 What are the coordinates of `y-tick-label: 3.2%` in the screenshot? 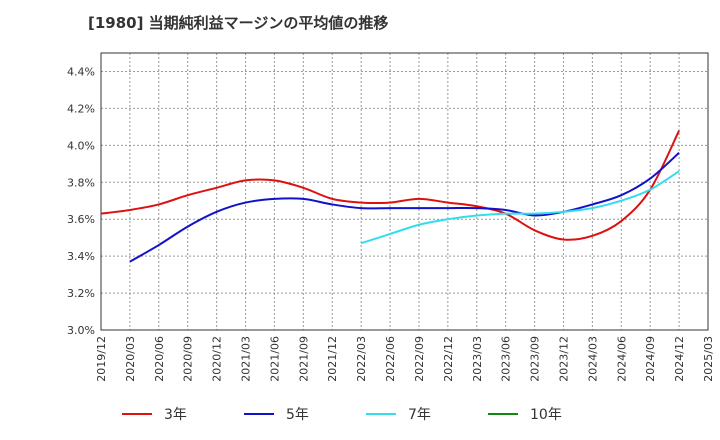 It's located at (81, 293).